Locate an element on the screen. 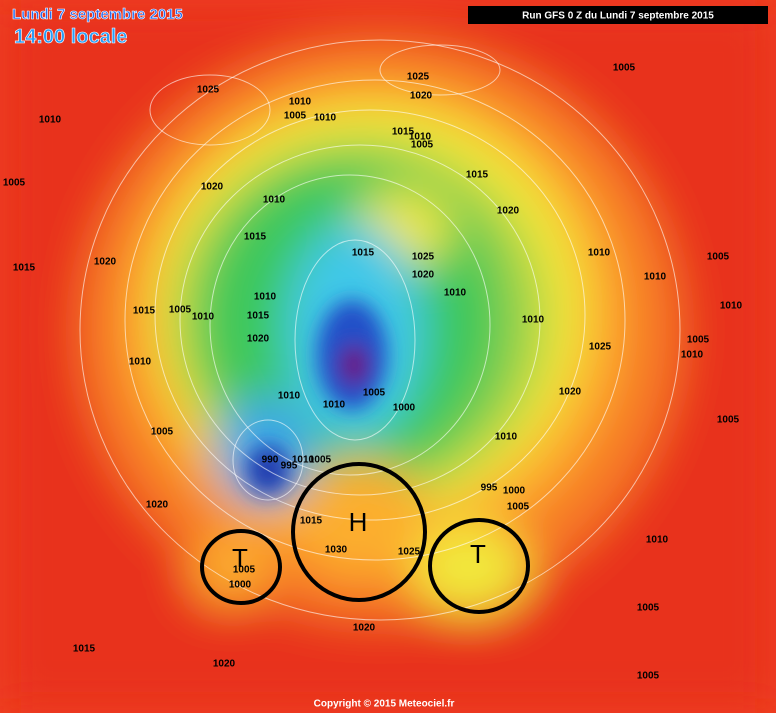 The height and width of the screenshot is (713, 776). high-system: H is located at coordinates (358, 522).